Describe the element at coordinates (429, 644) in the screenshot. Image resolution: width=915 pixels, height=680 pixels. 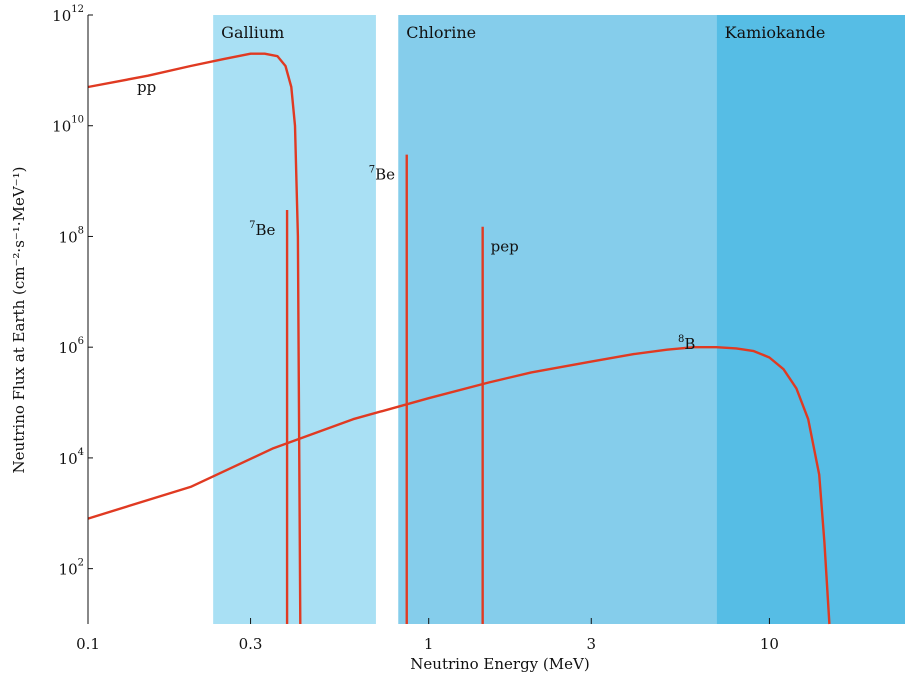
I see `x-tick-label: 1` at that location.